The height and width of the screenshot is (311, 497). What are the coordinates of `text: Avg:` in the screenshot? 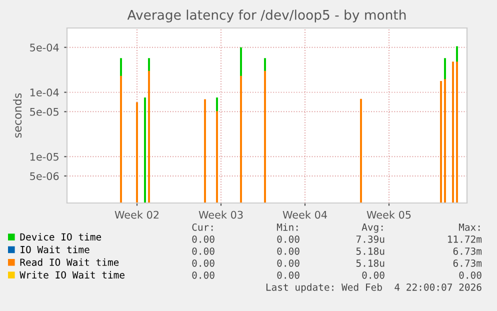 It's located at (372, 228).